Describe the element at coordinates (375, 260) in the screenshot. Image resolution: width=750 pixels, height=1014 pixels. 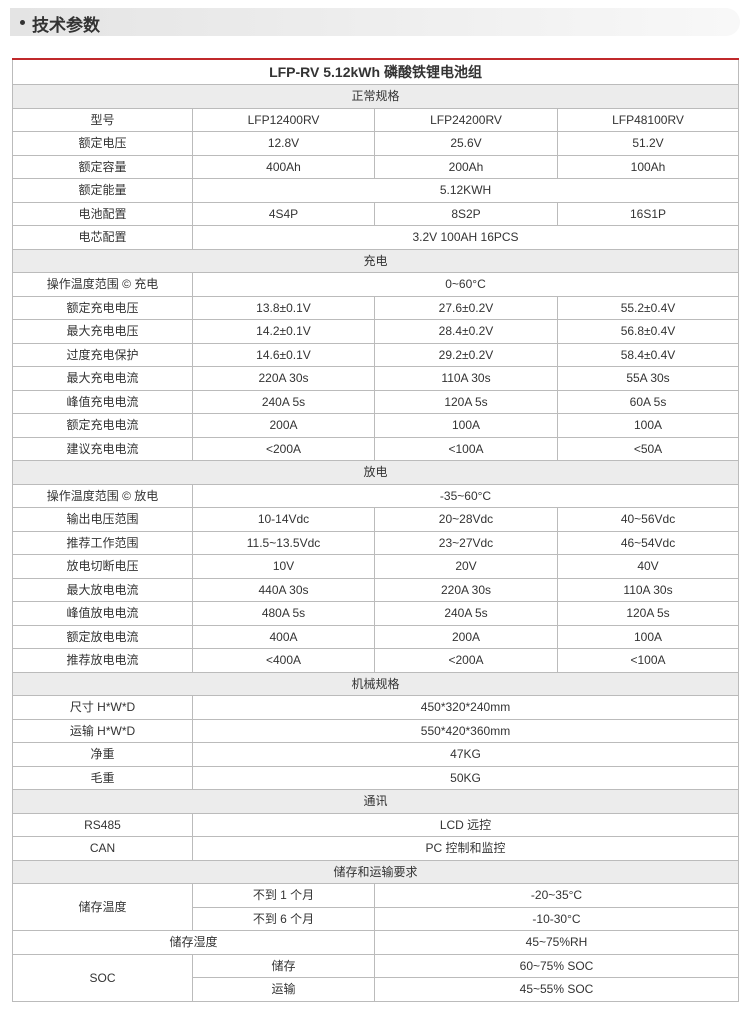
I see `section-row: 充电` at that location.